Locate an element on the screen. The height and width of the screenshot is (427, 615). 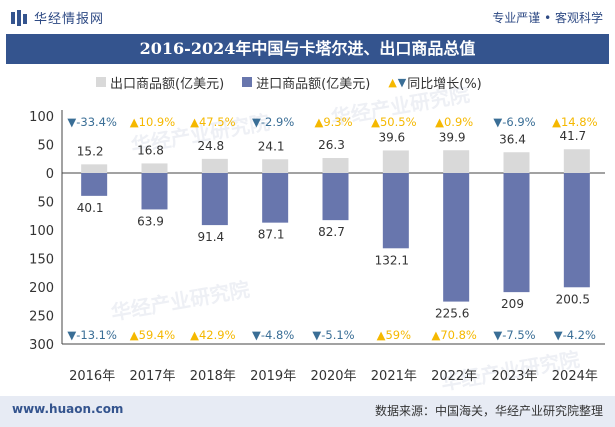
y-tick-label: 250 is located at coordinates (41, 317).